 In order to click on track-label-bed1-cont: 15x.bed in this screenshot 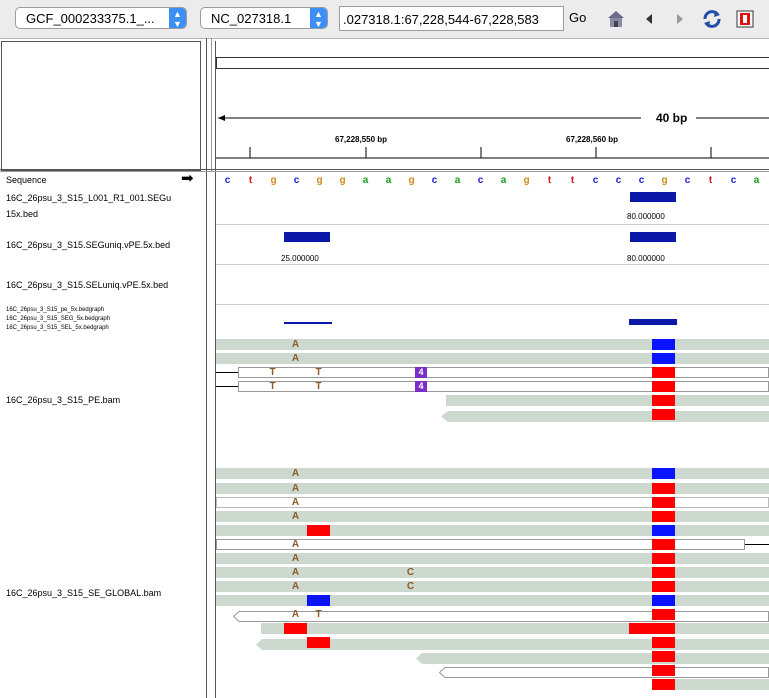, I will do `click(22, 214)`.